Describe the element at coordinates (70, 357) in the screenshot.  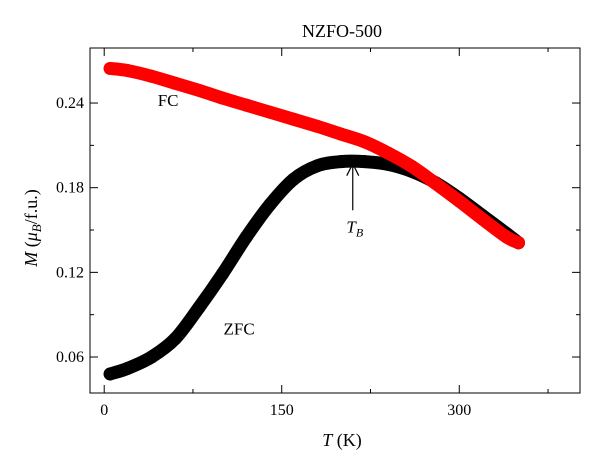
I see `y-tick-label: 0.06` at that location.